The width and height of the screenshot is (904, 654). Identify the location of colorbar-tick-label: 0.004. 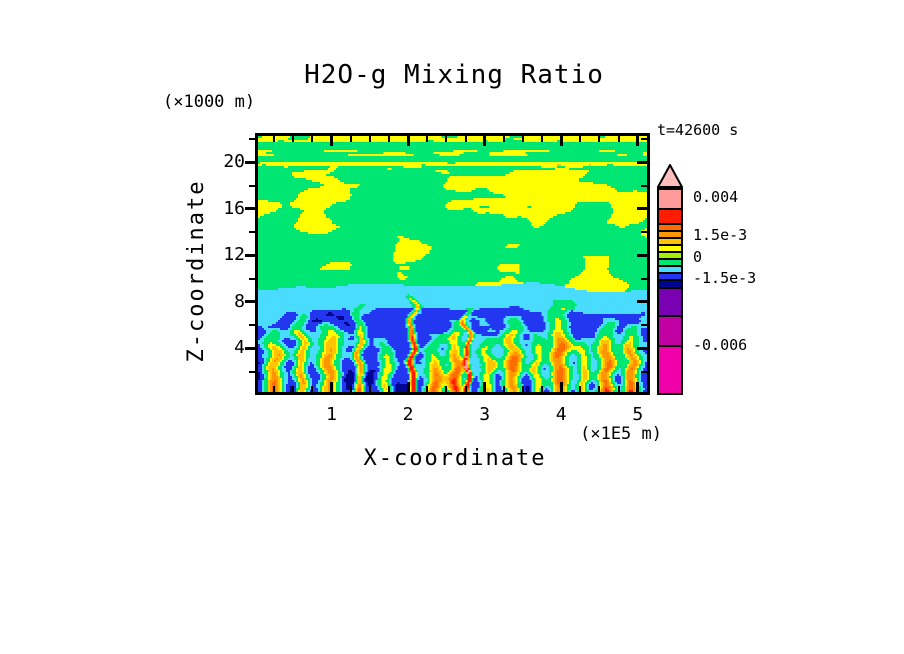
(716, 197).